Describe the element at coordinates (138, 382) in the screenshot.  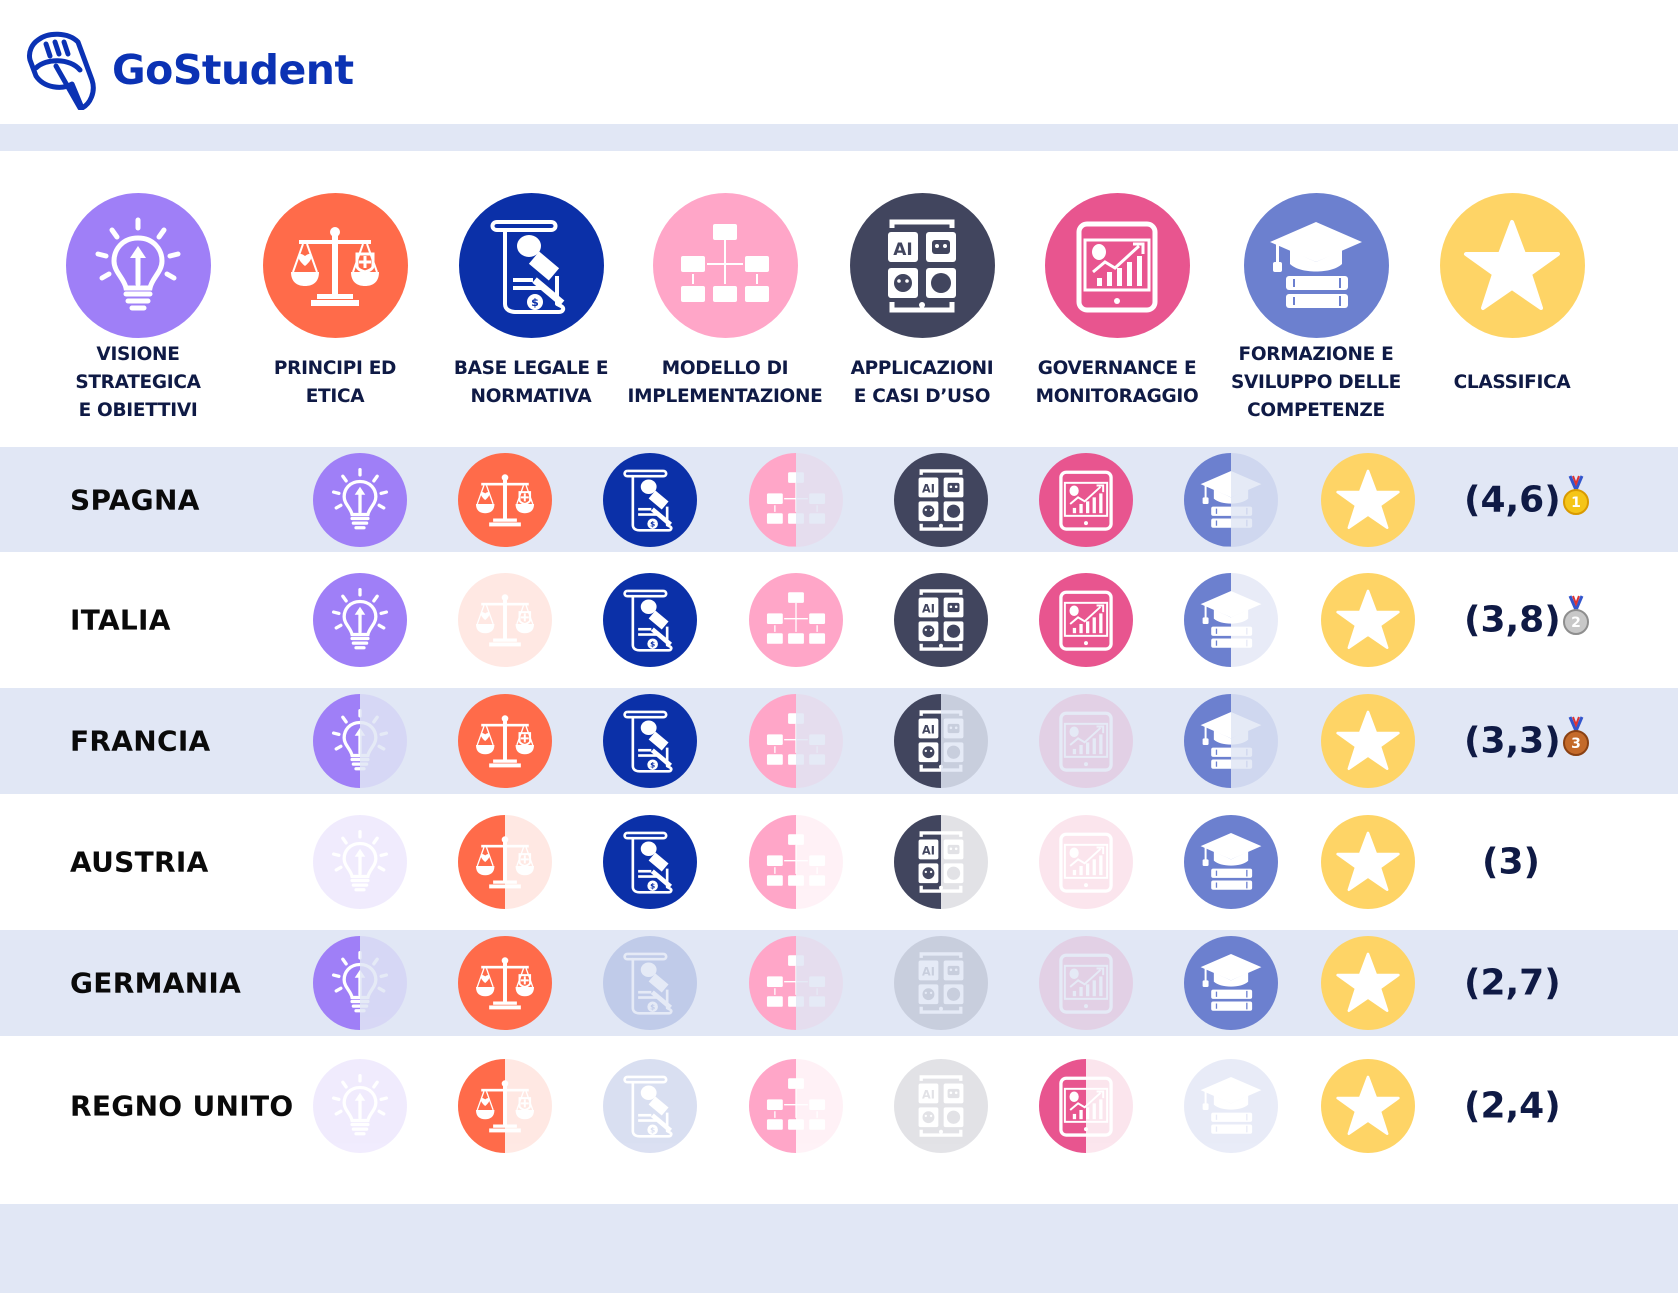
I see `column-label: VISIONE STRATEGICA E OBIETTIVI` at that location.